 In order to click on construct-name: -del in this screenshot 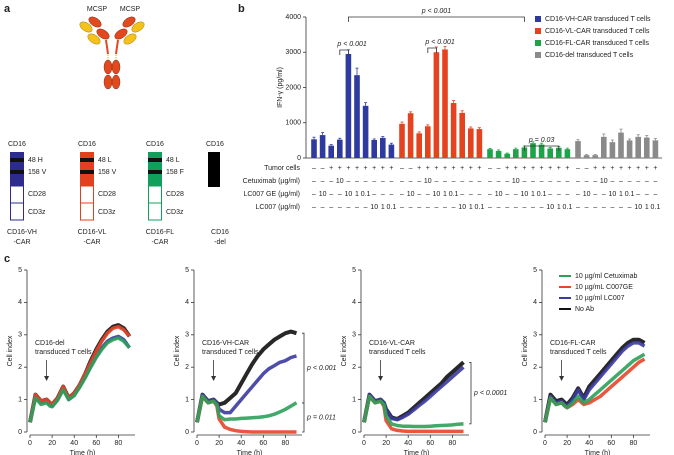, I will do `click(220, 242)`.